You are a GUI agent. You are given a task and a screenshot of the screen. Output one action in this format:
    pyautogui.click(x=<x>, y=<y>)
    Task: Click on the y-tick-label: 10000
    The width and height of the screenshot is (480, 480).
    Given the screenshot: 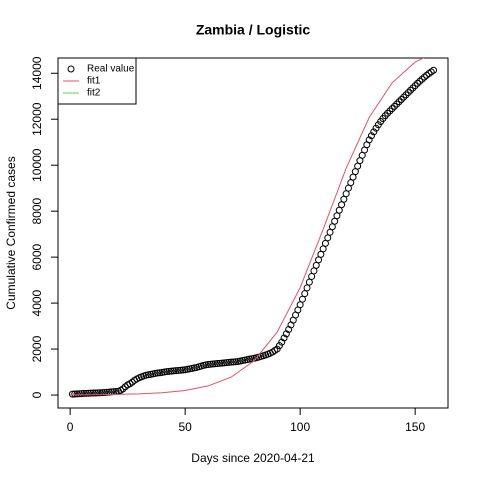 What is the action you would take?
    pyautogui.click(x=37, y=165)
    